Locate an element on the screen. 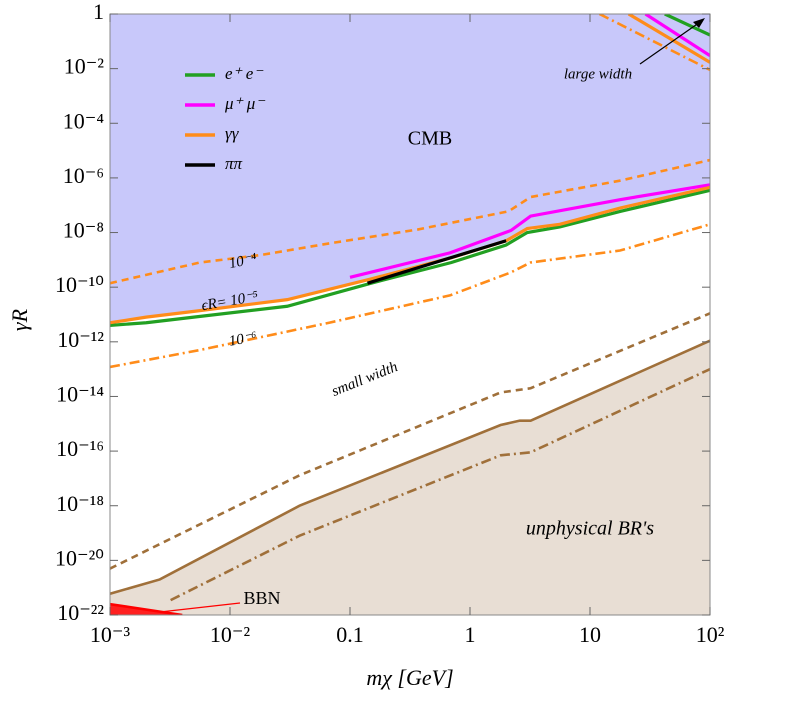 The image size is (789, 704). y-tick-label: 10⁻⁸ is located at coordinates (83, 230).